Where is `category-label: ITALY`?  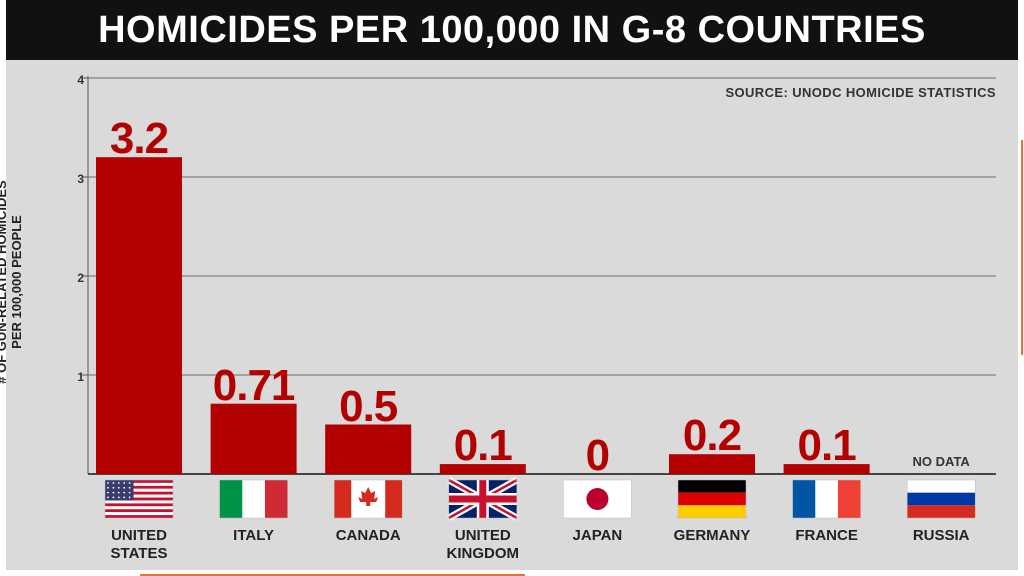
category-label: ITALY is located at coordinates (254, 536).